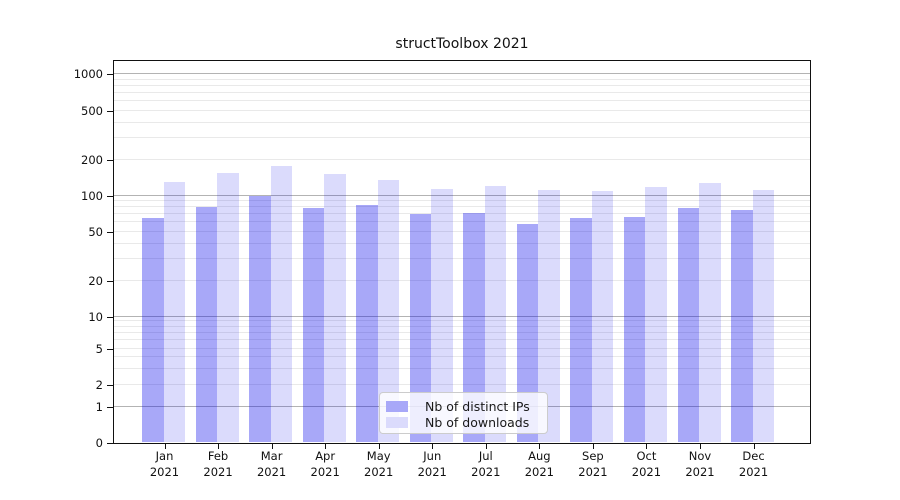 This screenshot has width=900, height=500. I want to click on y-tick-label: 2, so click(99, 384).